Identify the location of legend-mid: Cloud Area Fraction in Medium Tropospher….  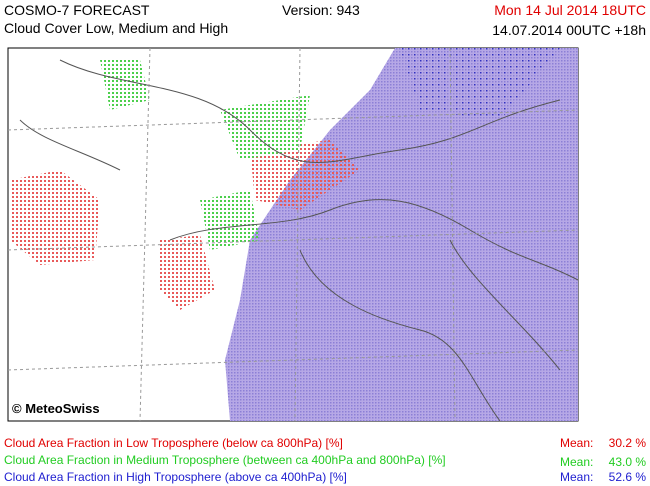
(225, 460).